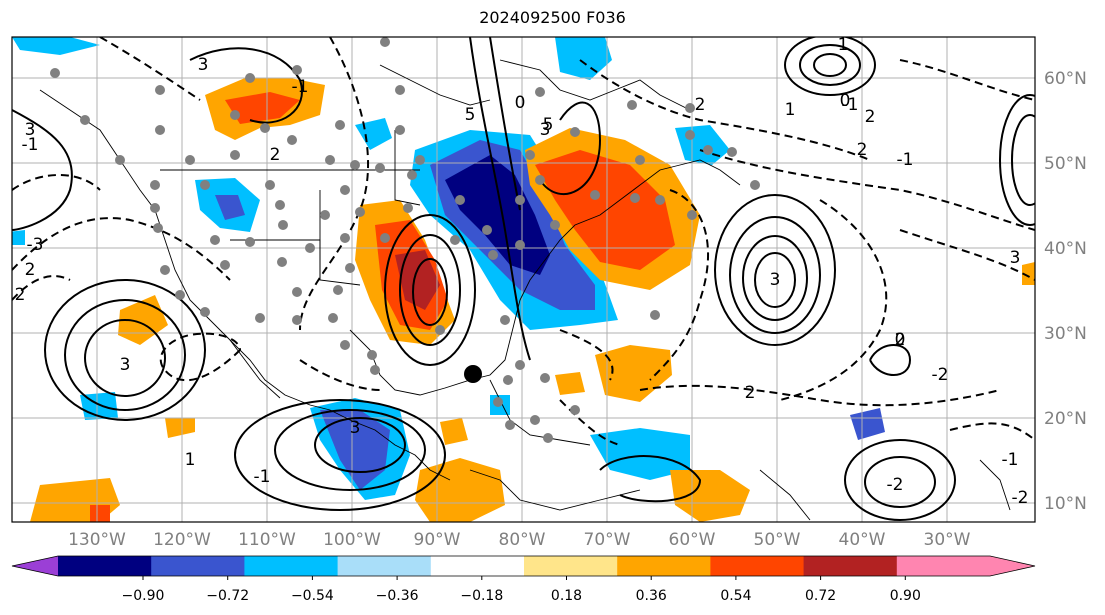 The image size is (1105, 615). What do you see at coordinates (227, 596) in the screenshot?
I see `colorbar-tick-label: −0.72` at bounding box center [227, 596].